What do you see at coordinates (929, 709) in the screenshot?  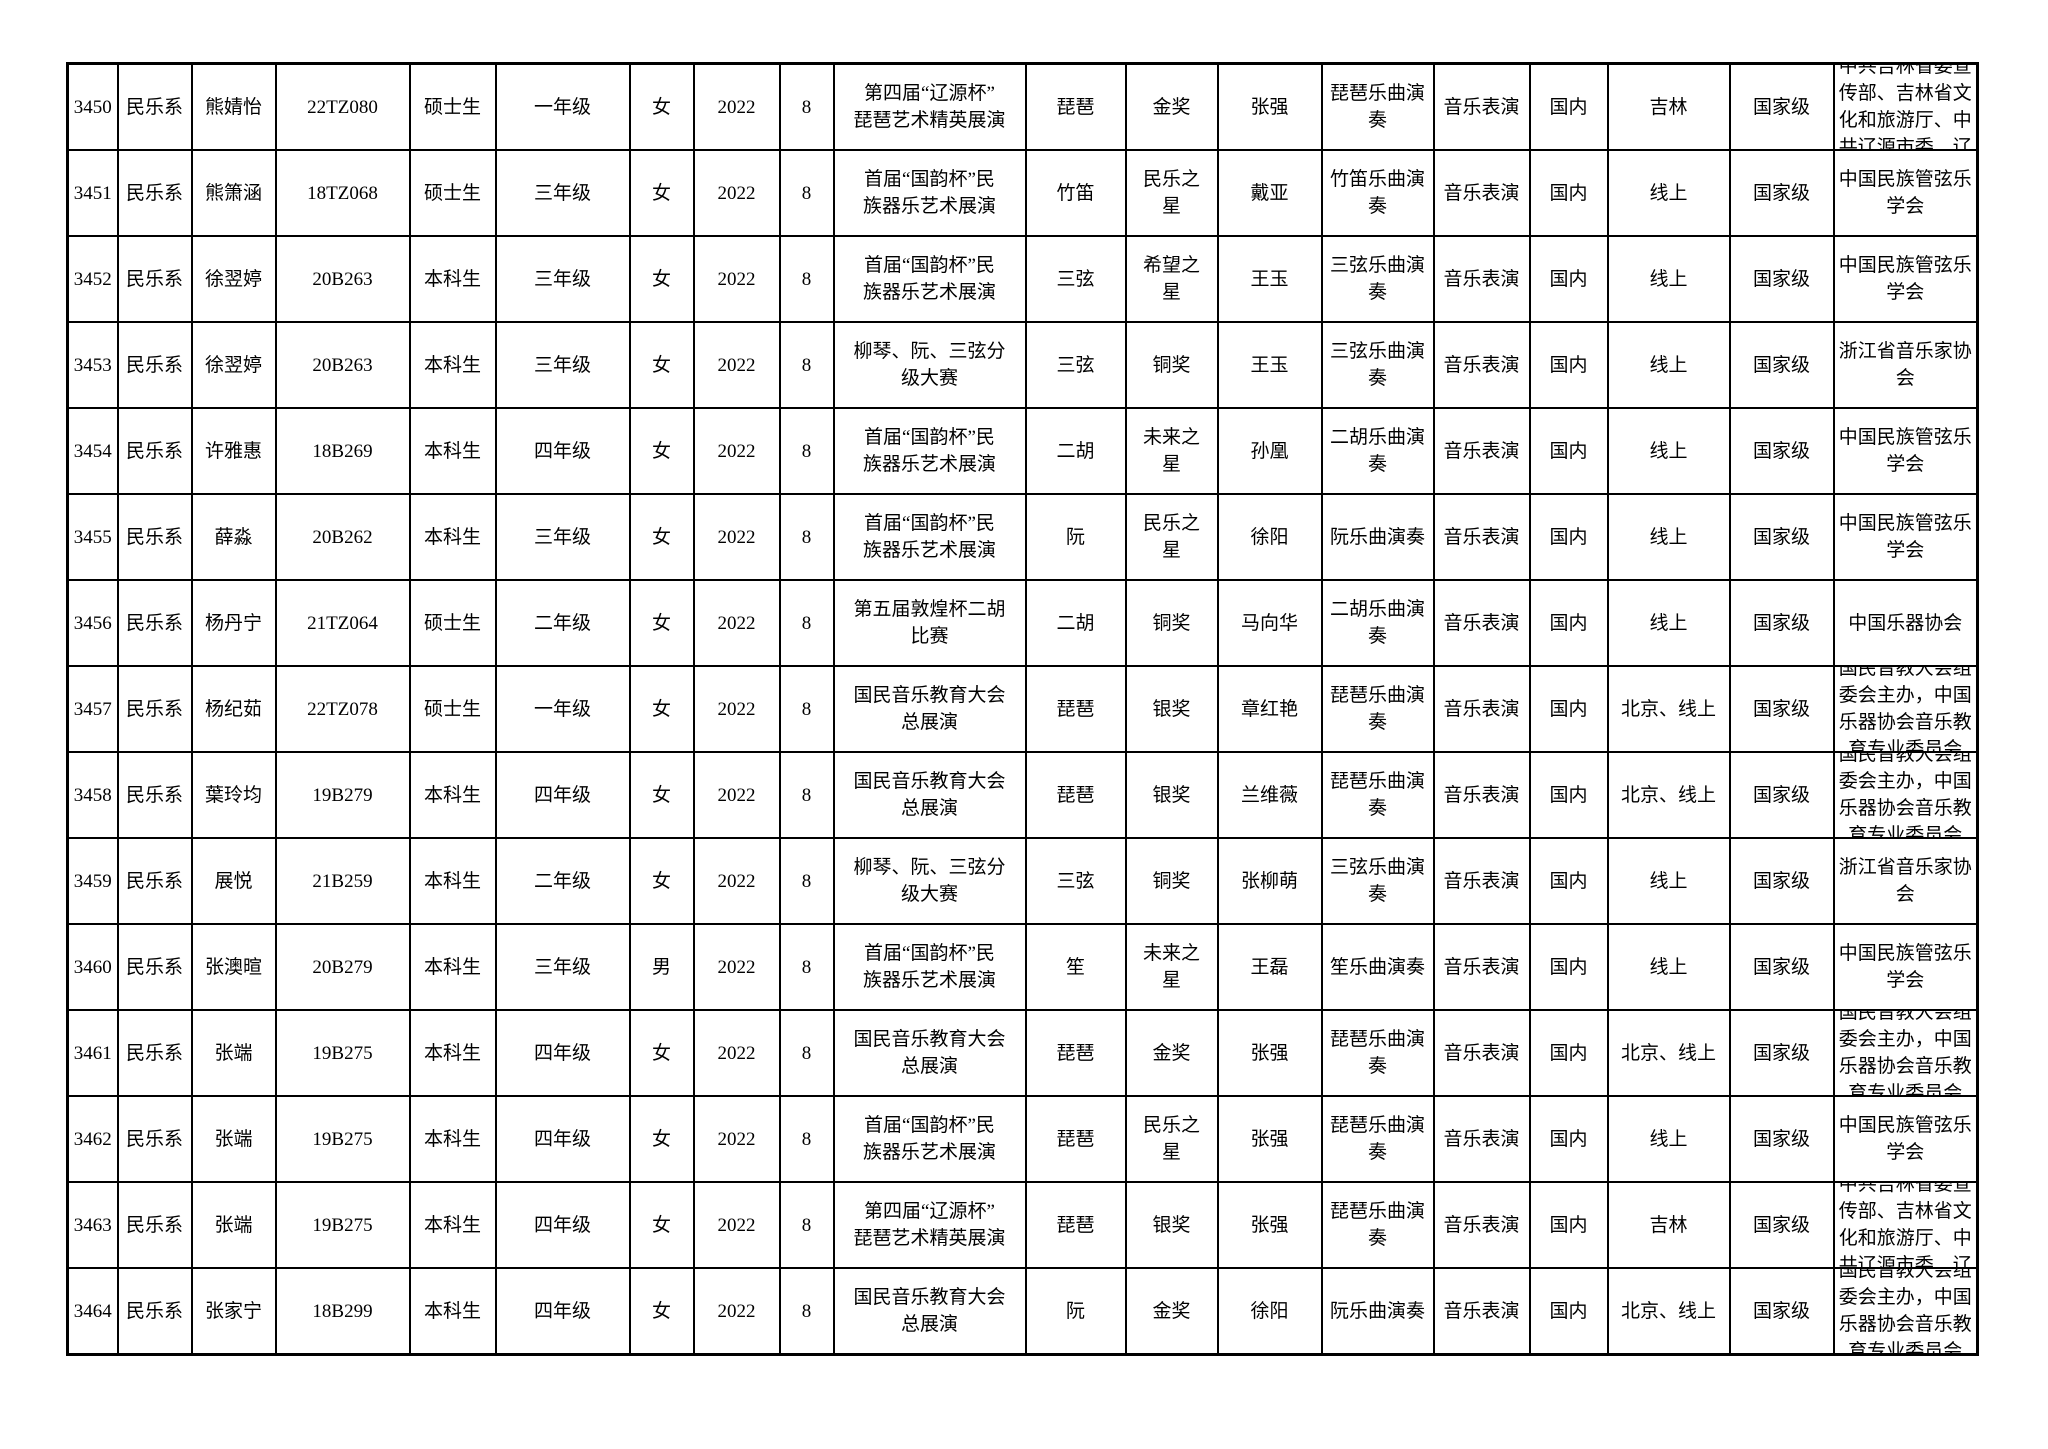 I see `cell-award_name: 国民音乐教育大会 总展演` at bounding box center [929, 709].